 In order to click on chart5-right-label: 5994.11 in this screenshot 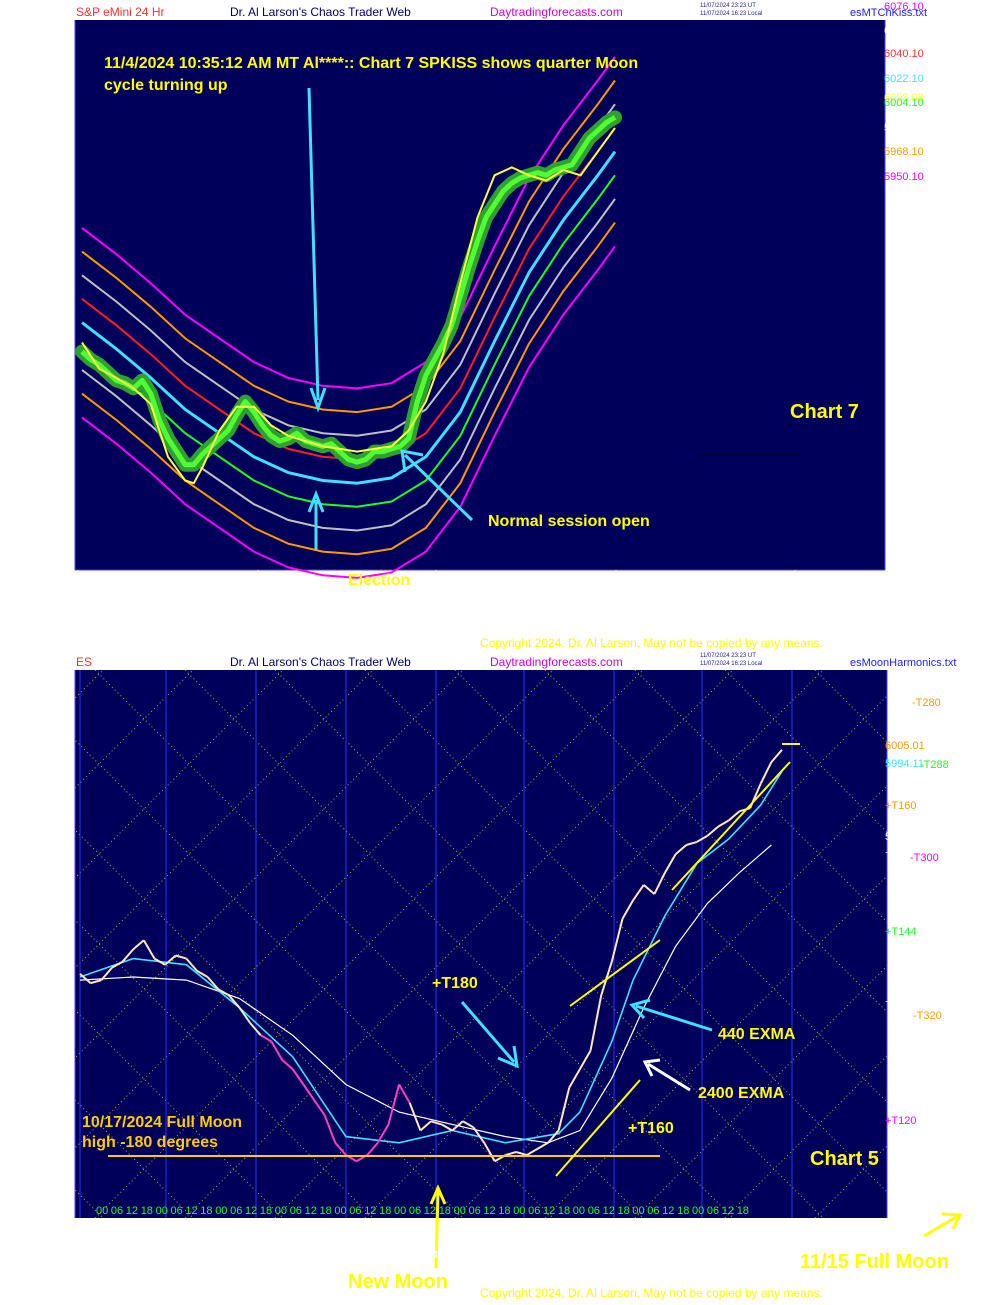, I will do `click(904, 764)`.